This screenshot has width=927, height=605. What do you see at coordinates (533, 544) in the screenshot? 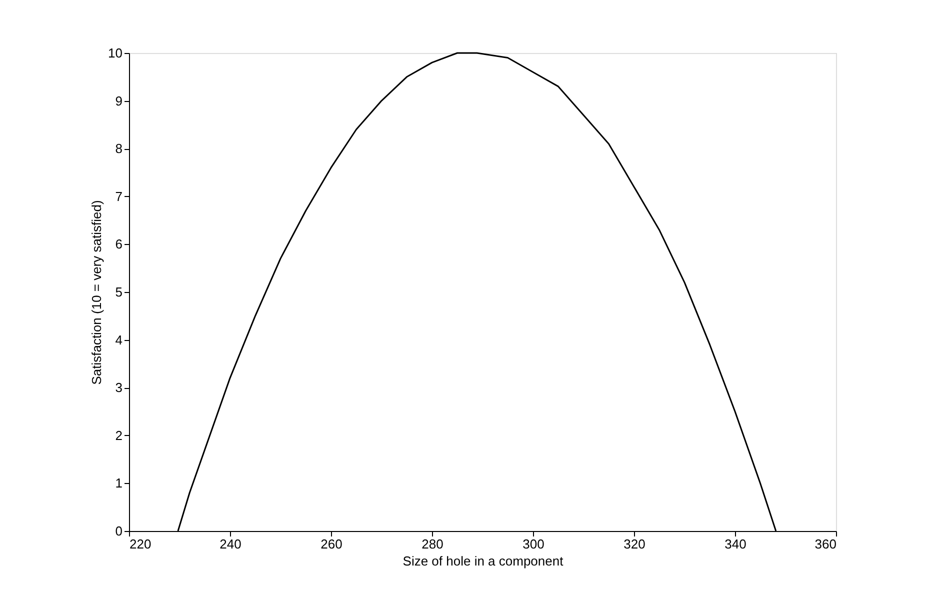
I see `x-tick-label: 300` at bounding box center [533, 544].